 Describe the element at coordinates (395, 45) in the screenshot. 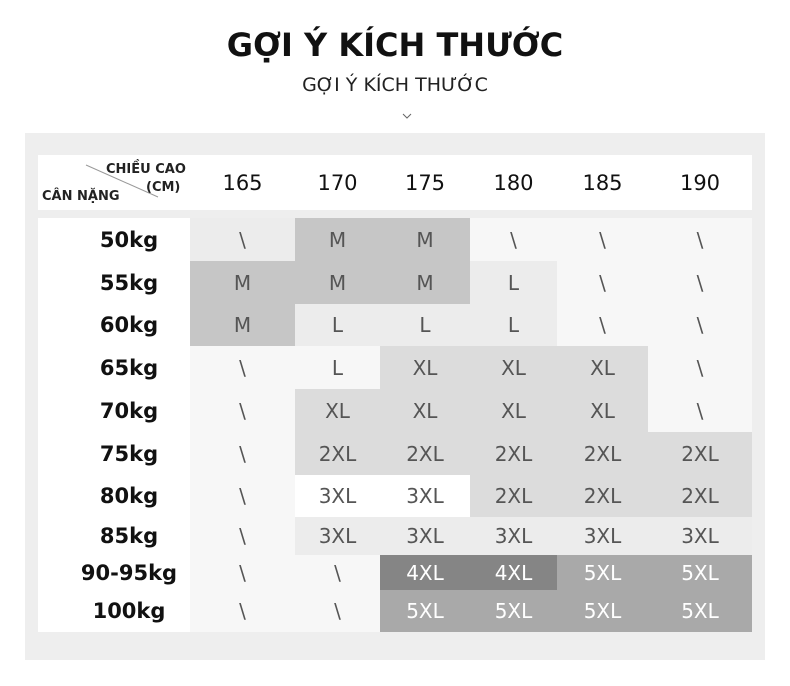

I see `title: GỢI Ý KÍCH THƯỚC` at that location.